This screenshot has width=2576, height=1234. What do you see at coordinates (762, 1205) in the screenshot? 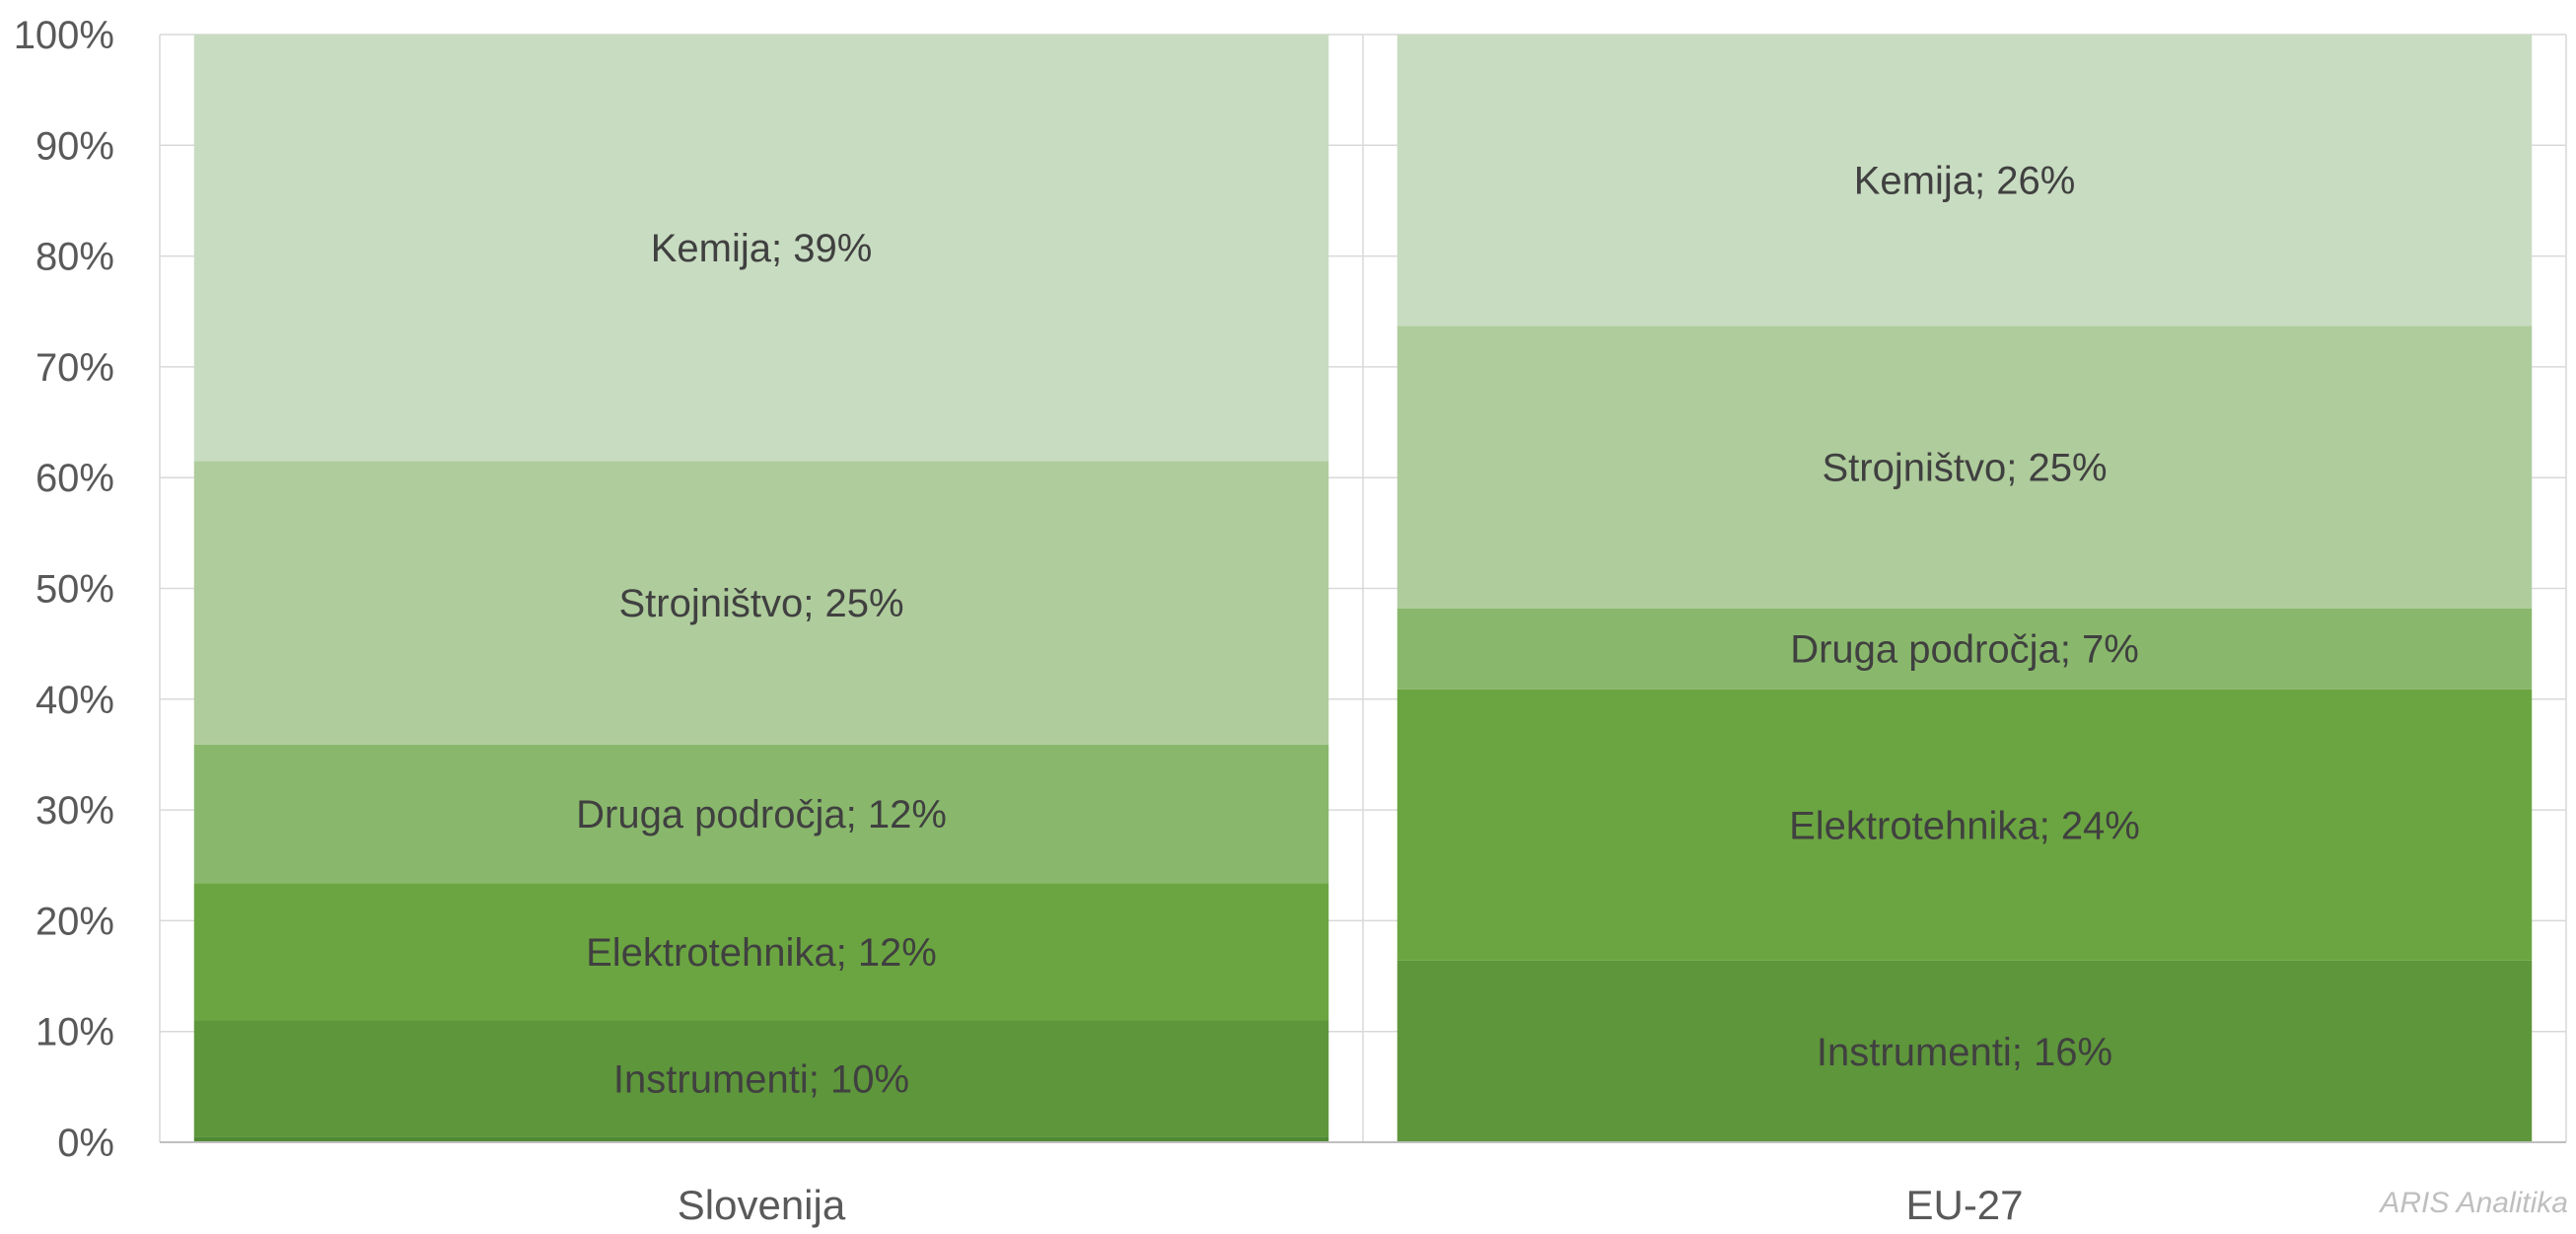
I see `x-category-label: Slovenija` at bounding box center [762, 1205].